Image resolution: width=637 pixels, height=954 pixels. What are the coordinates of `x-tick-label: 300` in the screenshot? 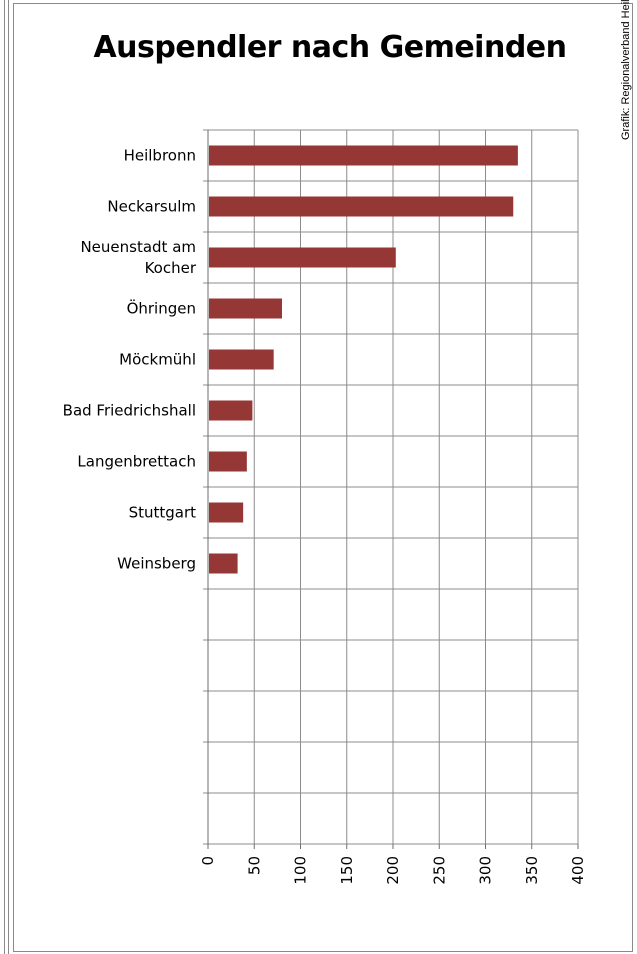 It's located at (486, 870).